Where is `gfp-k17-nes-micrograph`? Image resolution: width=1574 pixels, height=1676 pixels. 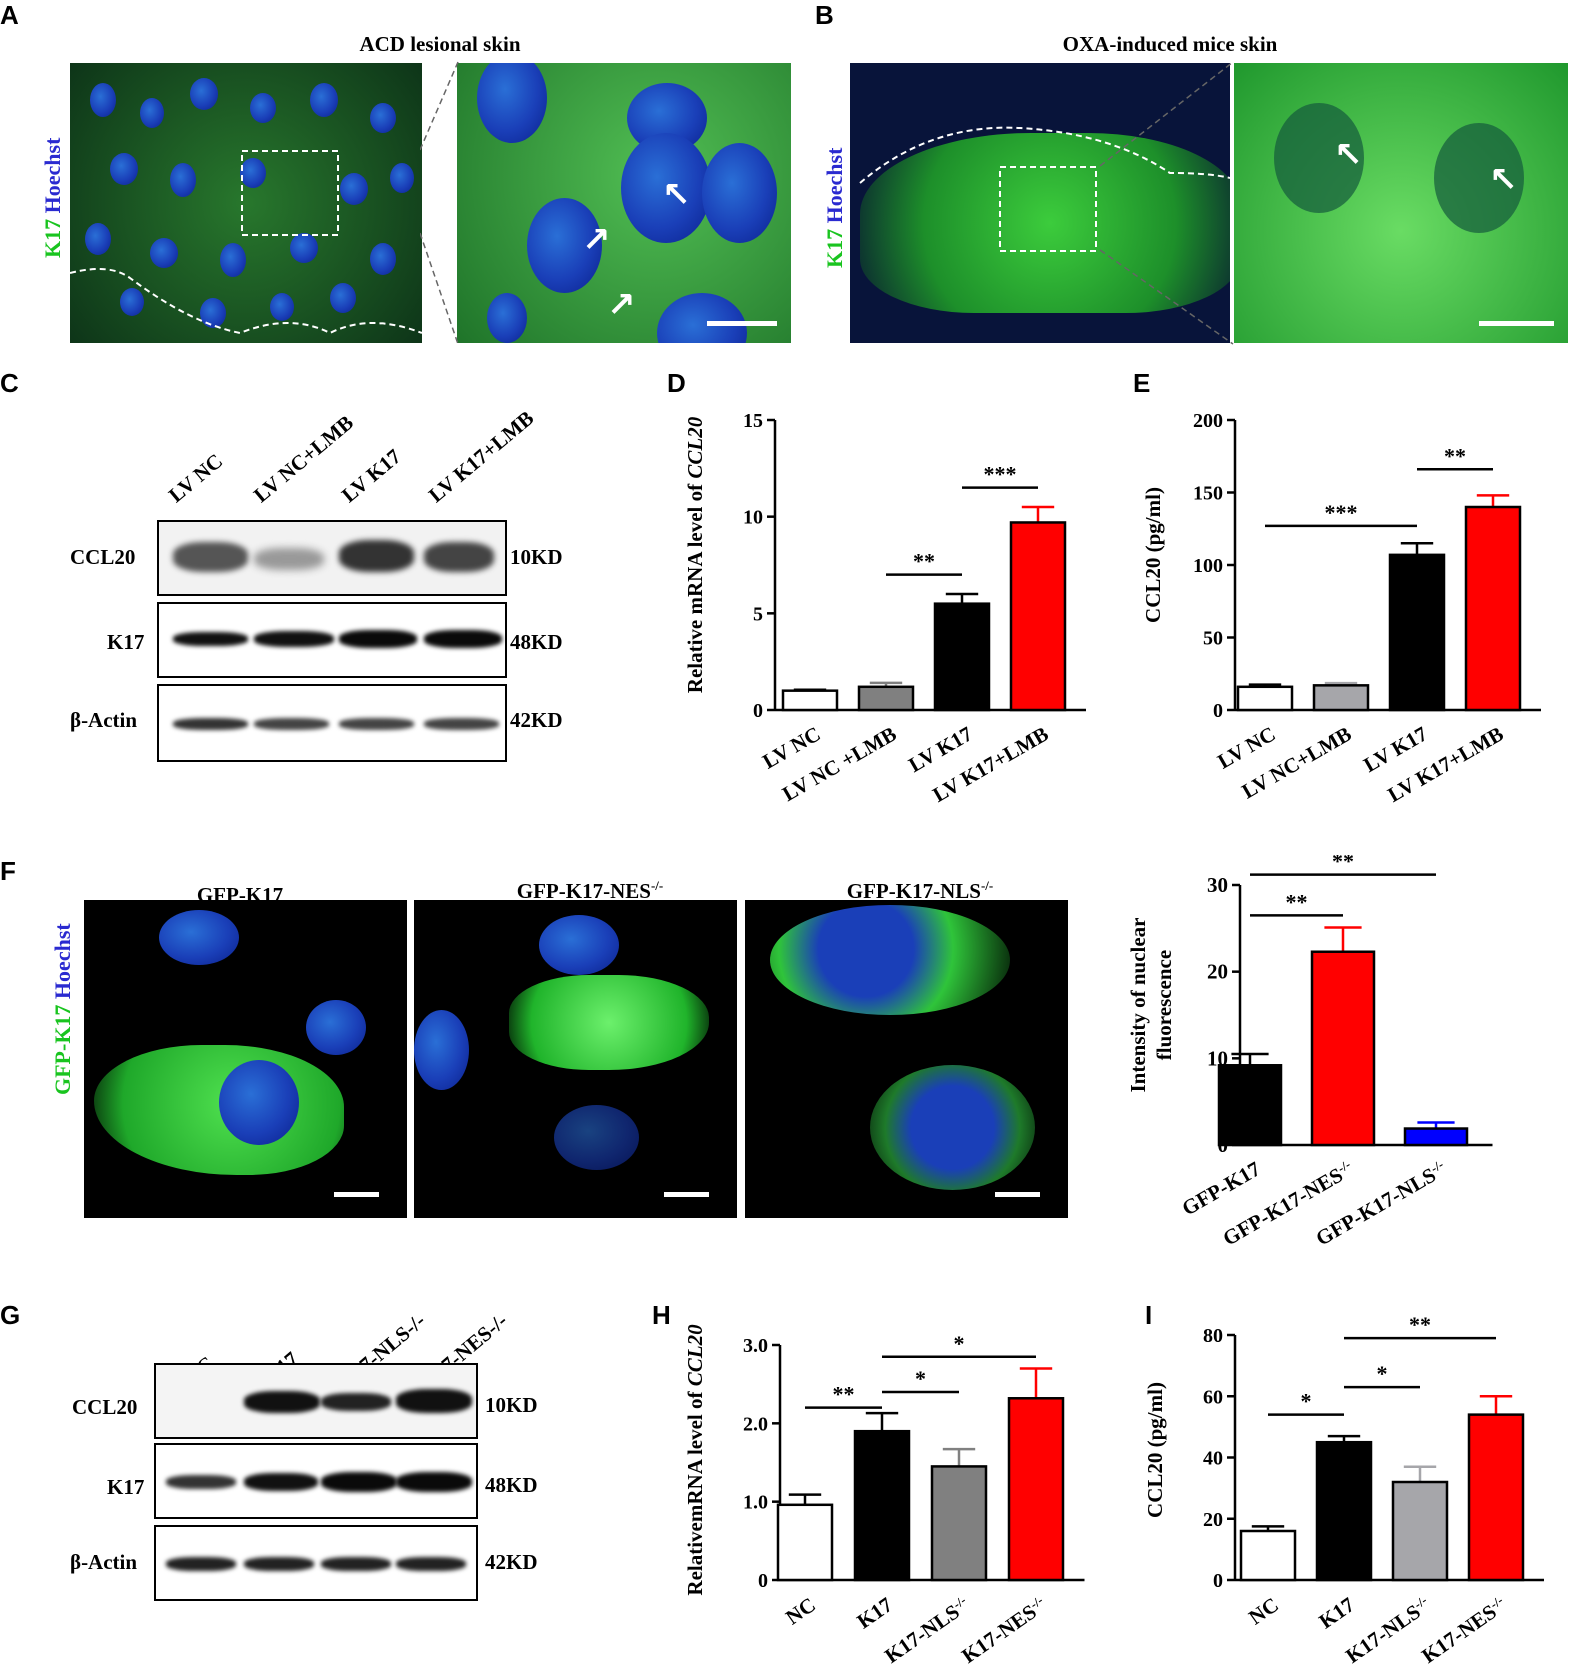 gfp-k17-nes-micrograph is located at coordinates (575, 1059).